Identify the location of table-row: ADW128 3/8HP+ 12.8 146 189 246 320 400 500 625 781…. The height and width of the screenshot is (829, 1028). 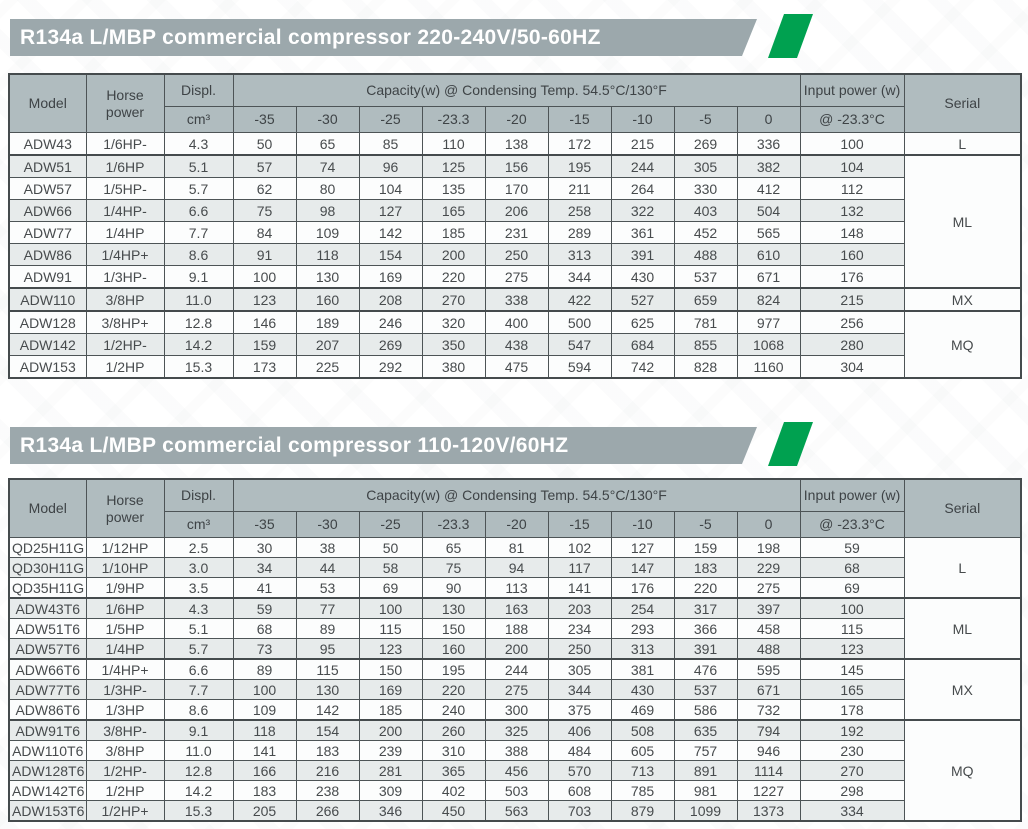
(515, 344).